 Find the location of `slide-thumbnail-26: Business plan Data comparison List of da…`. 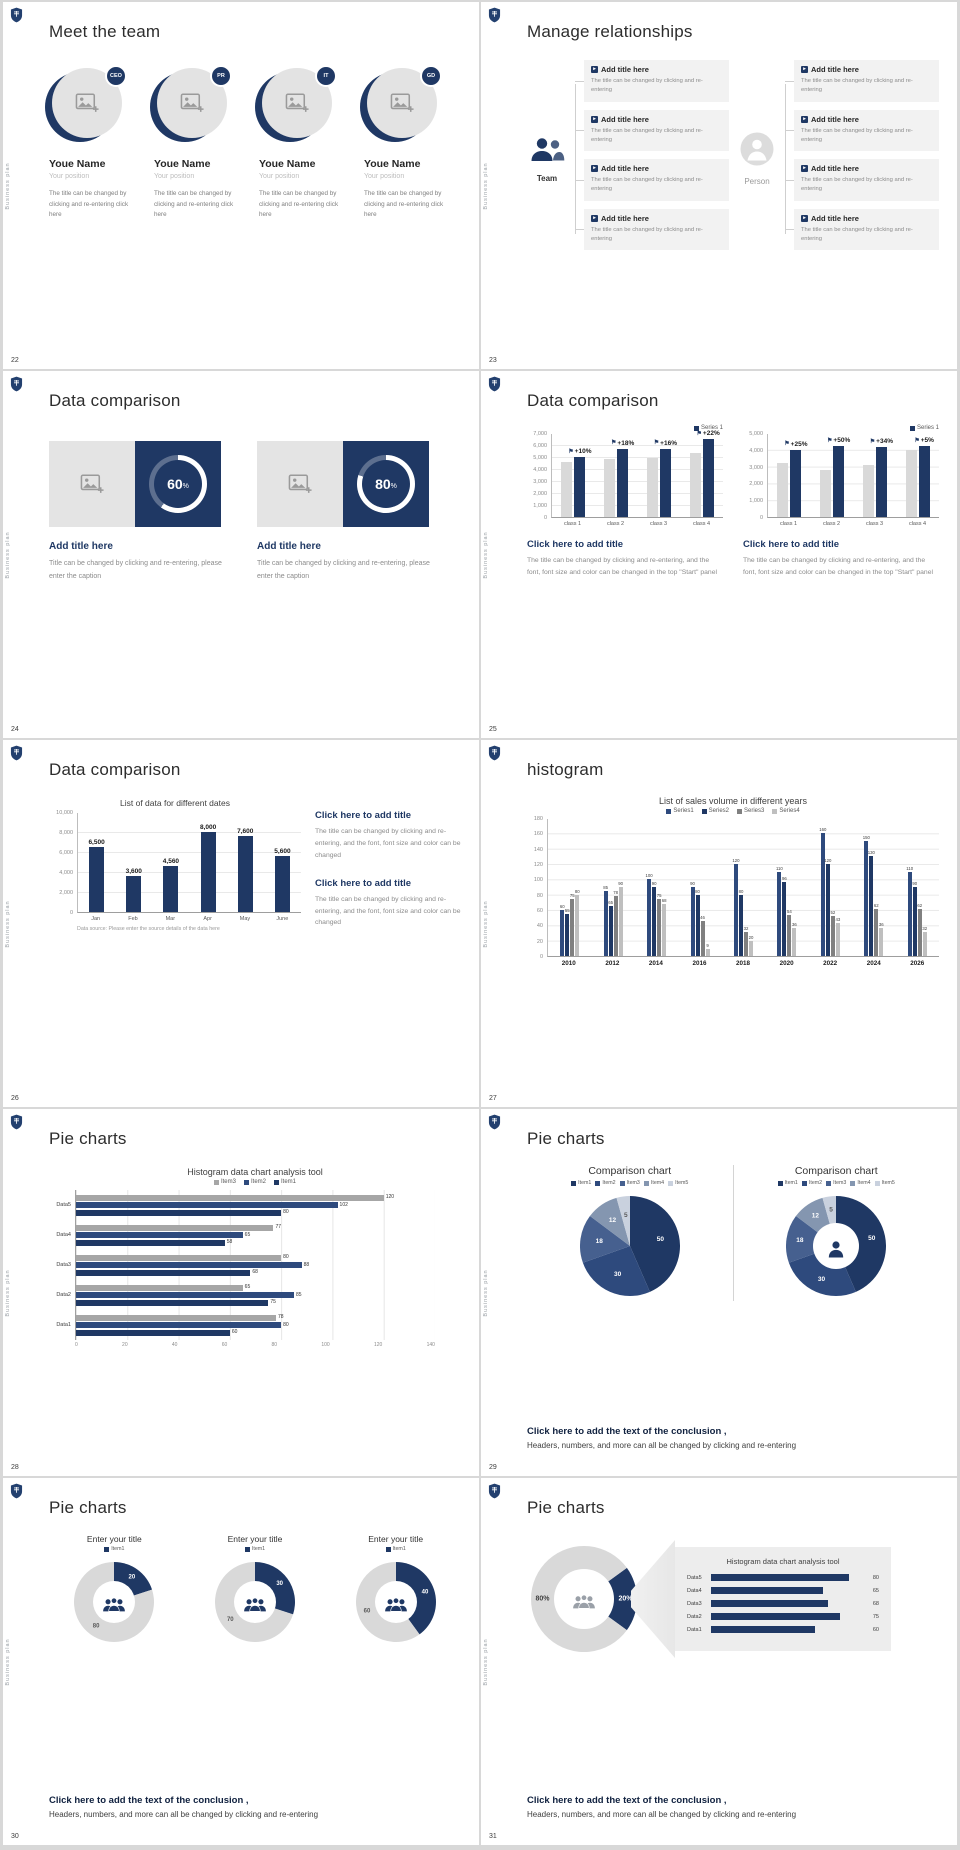

slide-thumbnail-26: Business plan Data comparison List of da… is located at coordinates (241, 923).